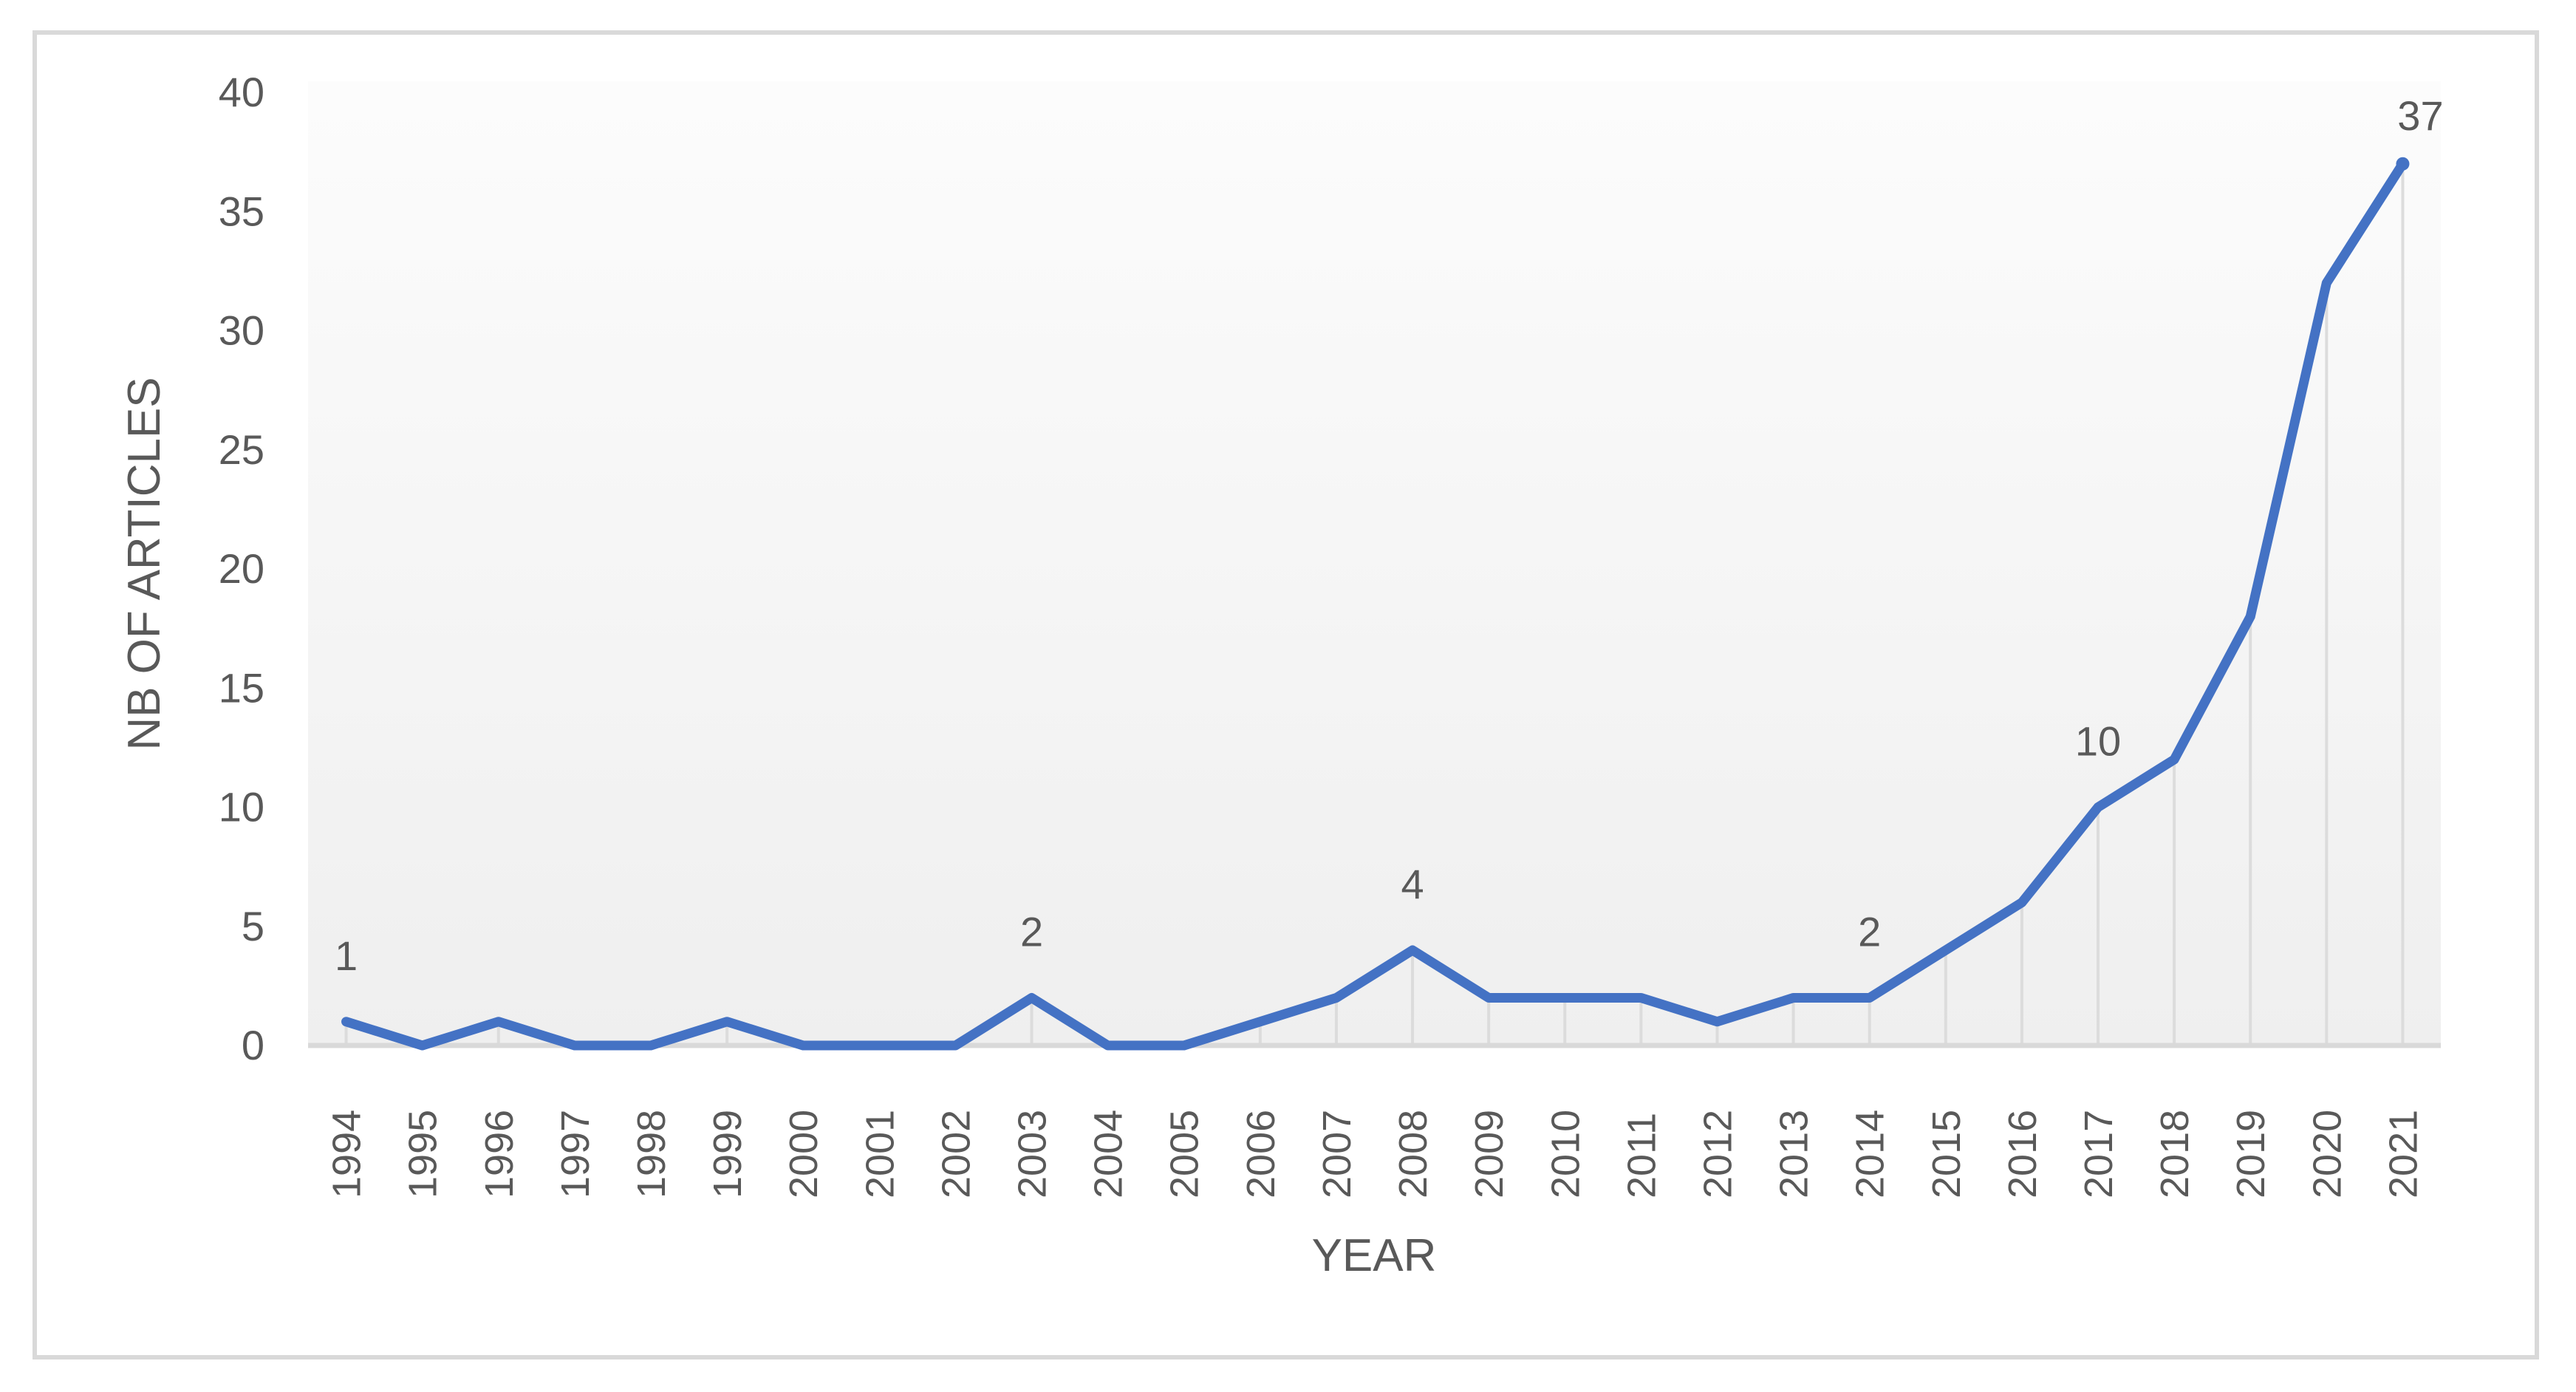 The width and height of the screenshot is (2576, 1392). Describe the element at coordinates (2099, 1154) in the screenshot. I see `x-tick-label-2017: 2017` at that location.